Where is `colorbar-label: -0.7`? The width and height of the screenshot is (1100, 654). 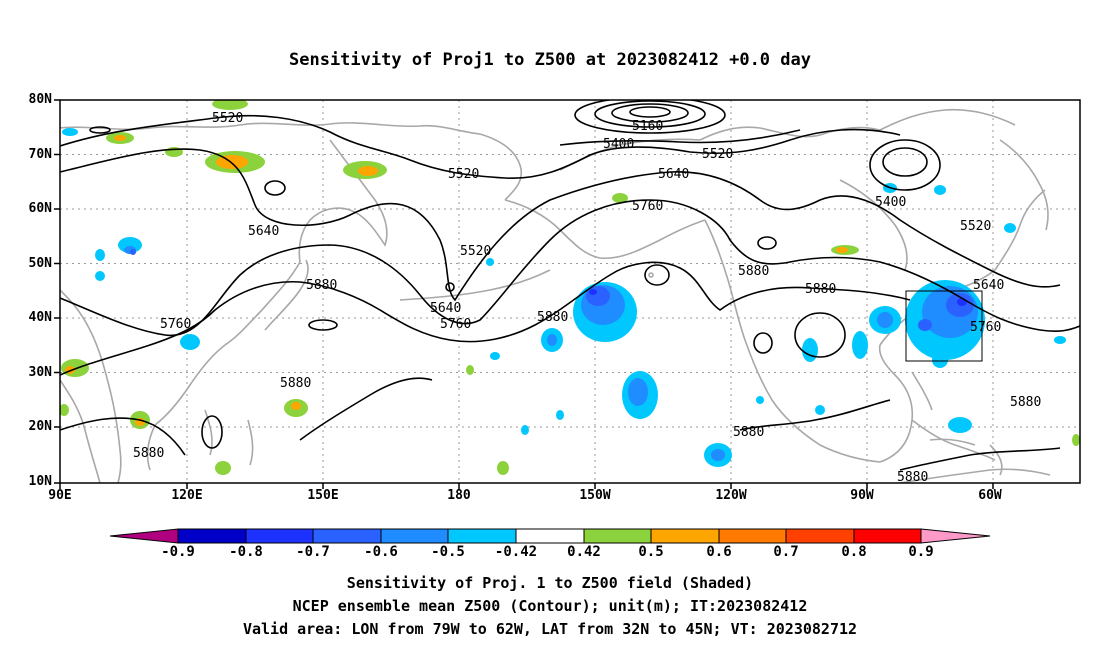 colorbar-label: -0.7 is located at coordinates (313, 552).